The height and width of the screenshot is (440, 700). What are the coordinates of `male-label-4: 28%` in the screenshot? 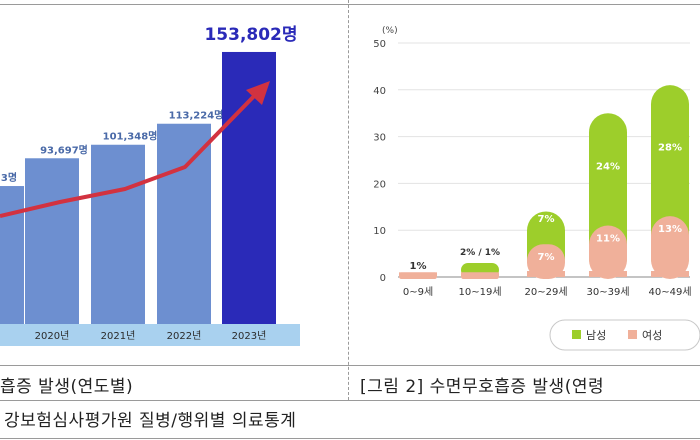 It's located at (670, 148).